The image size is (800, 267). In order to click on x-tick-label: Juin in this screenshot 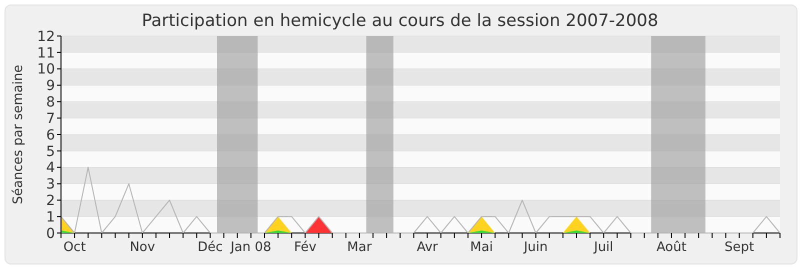, I will do `click(535, 247)`.